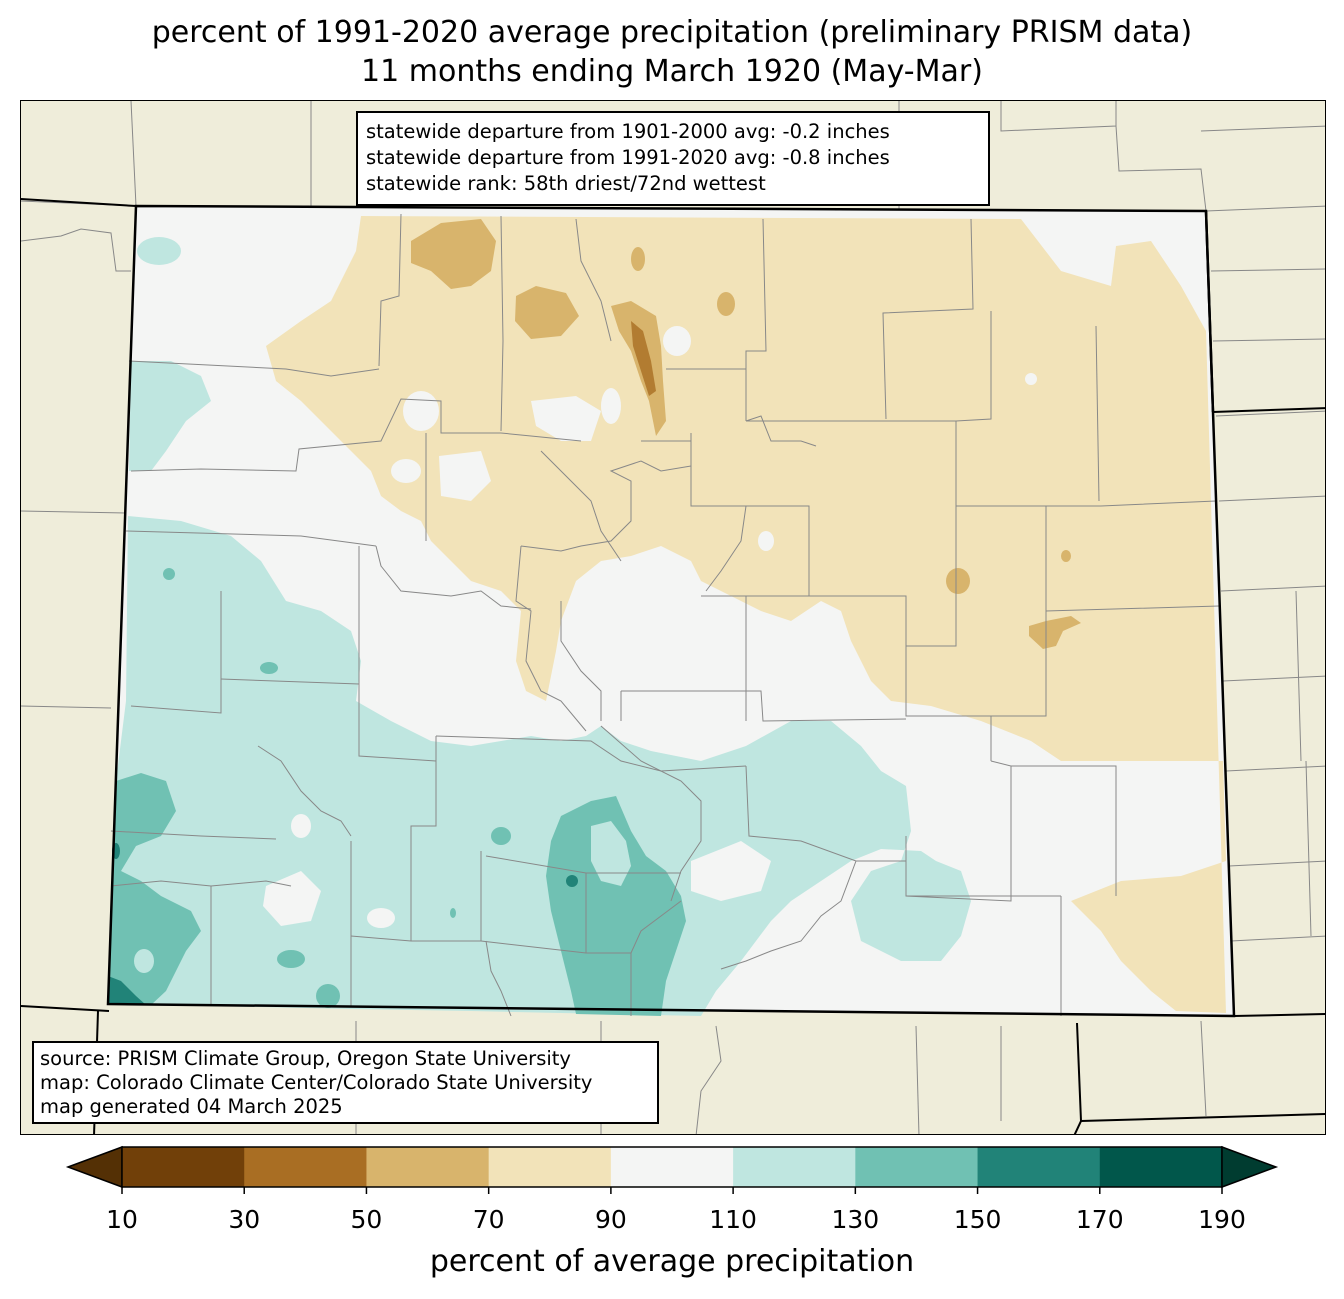 The width and height of the screenshot is (1344, 1299). I want to click on stats-rank: statewide rank: 58th driest/72nd wettest, so click(566, 183).